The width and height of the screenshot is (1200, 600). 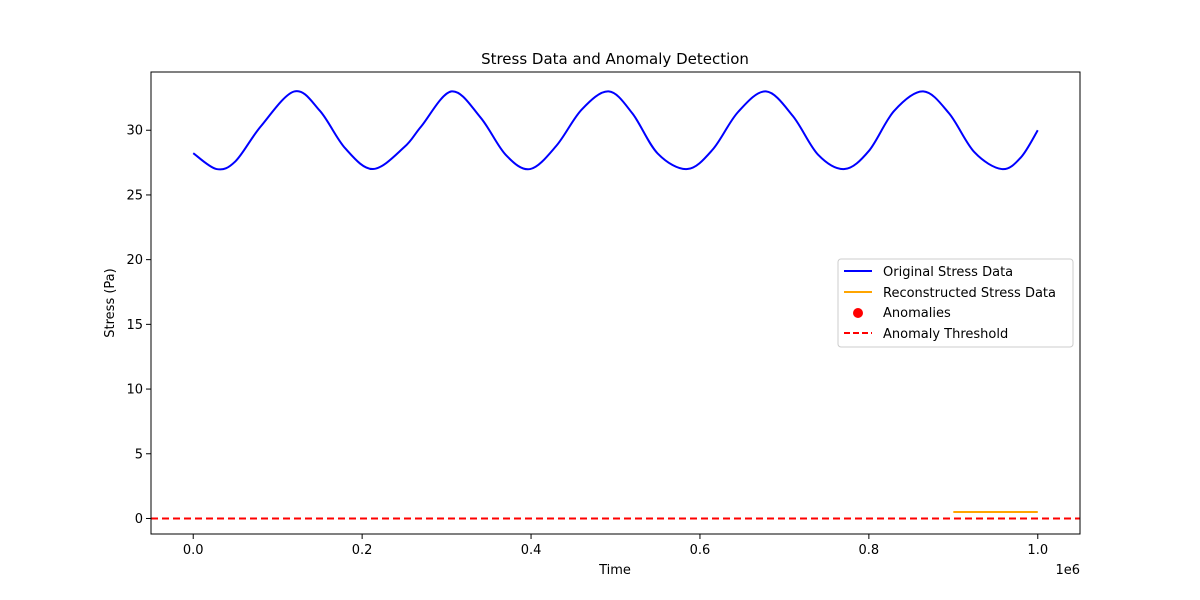 What do you see at coordinates (193, 550) in the screenshot?
I see `x-tick-label: 0.0` at bounding box center [193, 550].